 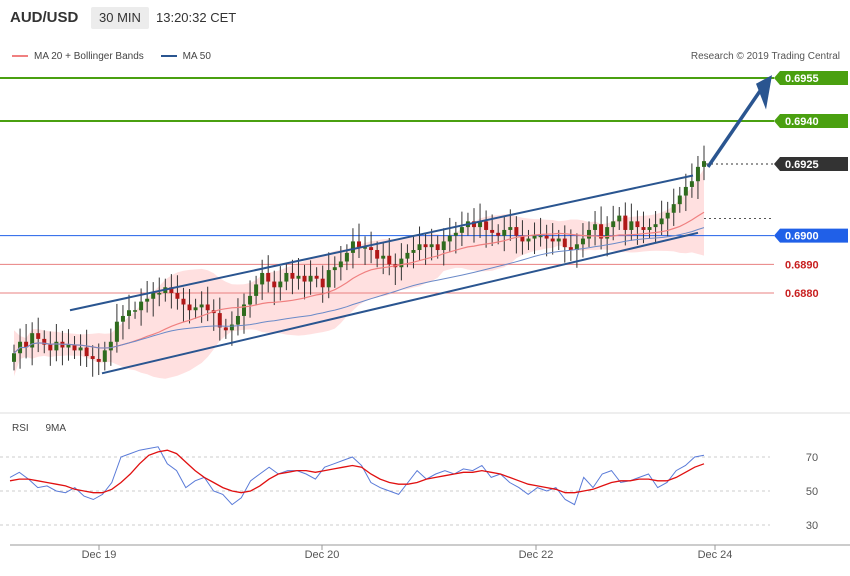 I want to click on rsi-tick-label: 70, so click(x=812, y=458).